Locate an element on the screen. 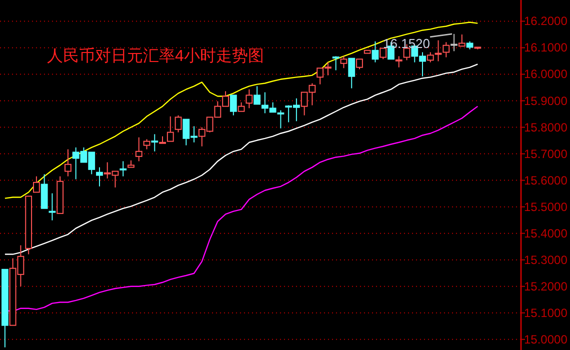  y-tick-label: 16.1000 is located at coordinates (546, 47).